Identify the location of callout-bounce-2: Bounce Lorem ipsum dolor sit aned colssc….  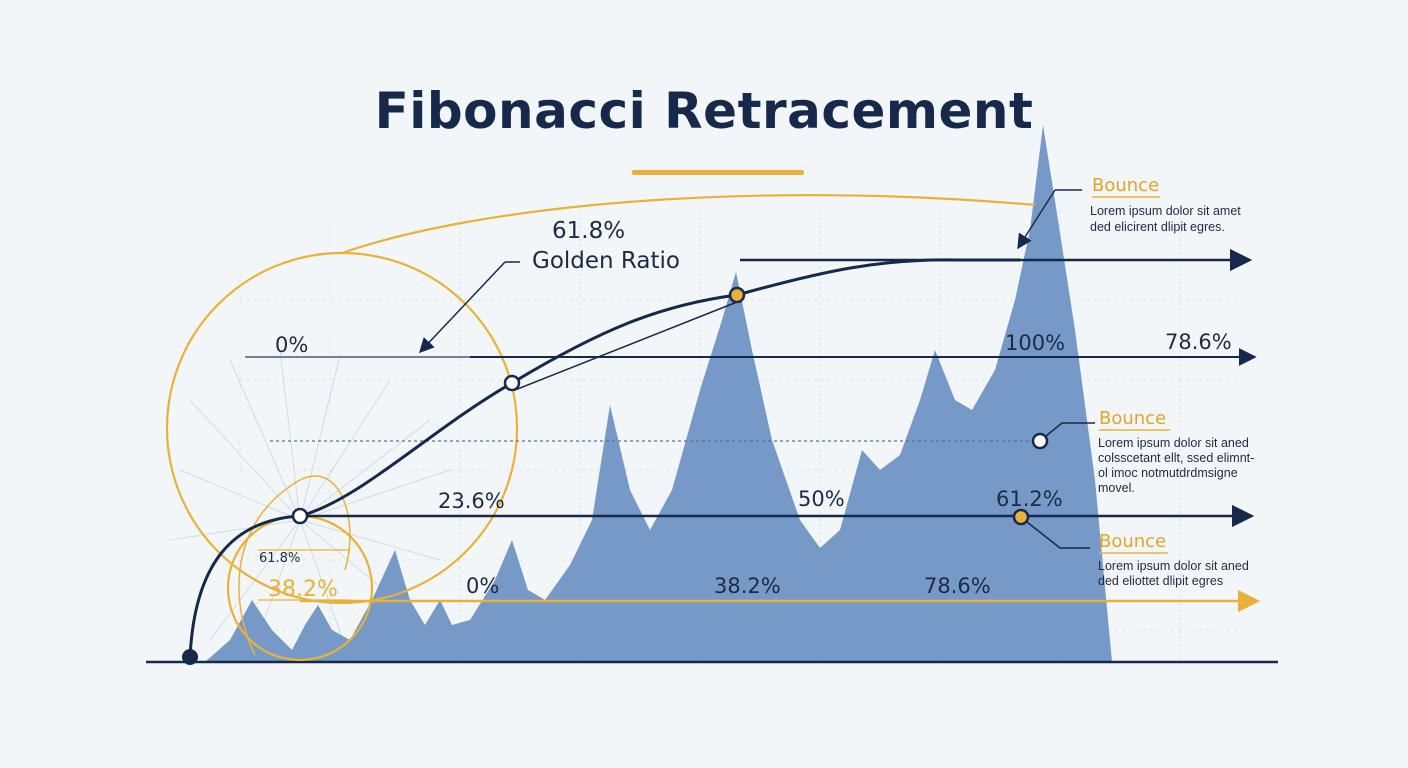
(1176, 451).